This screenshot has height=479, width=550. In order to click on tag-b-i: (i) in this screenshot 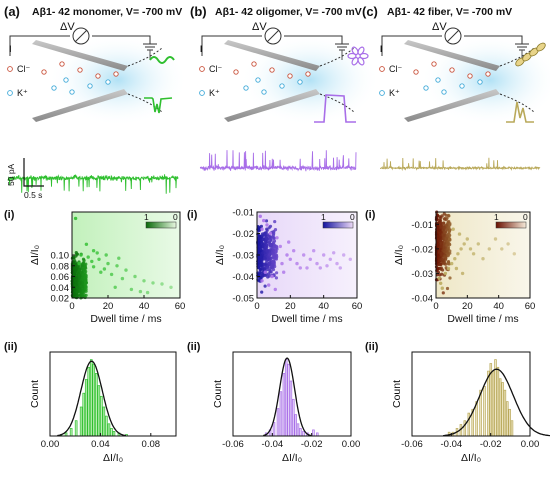, I will do `click(192, 215)`.